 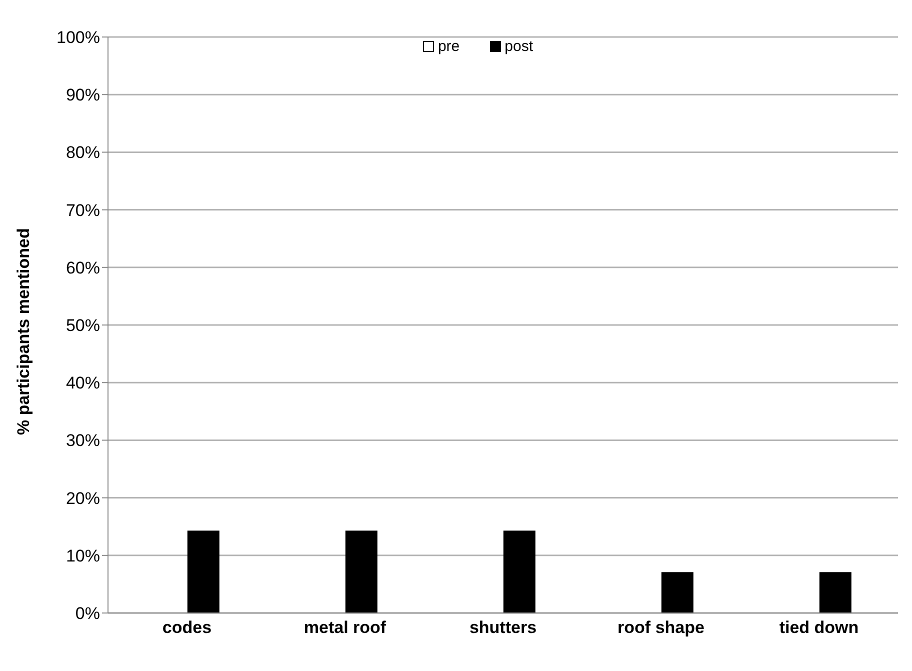 What do you see at coordinates (519, 46) in the screenshot?
I see `legend-label: post` at bounding box center [519, 46].